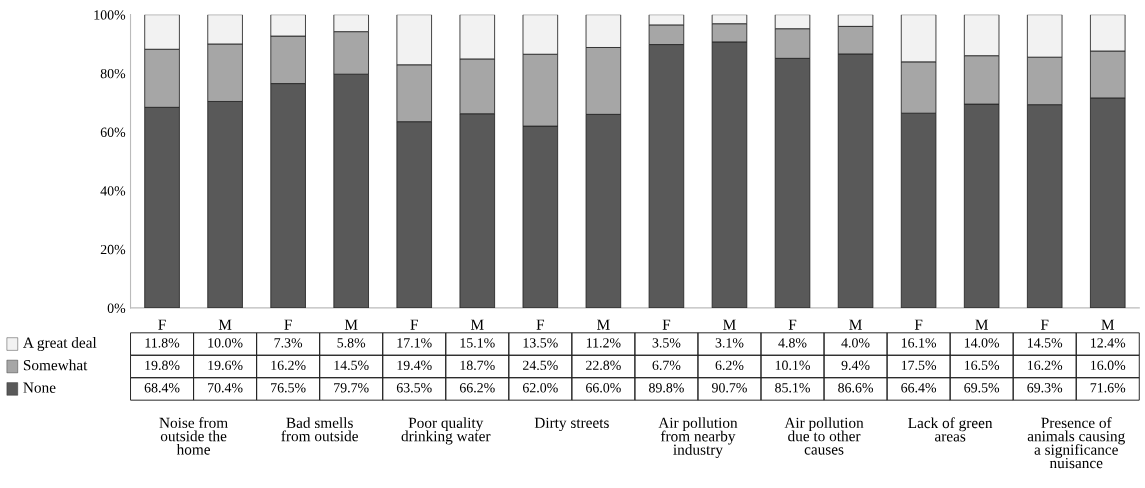  I want to click on y-tick-label: 100%, so click(110, 15).